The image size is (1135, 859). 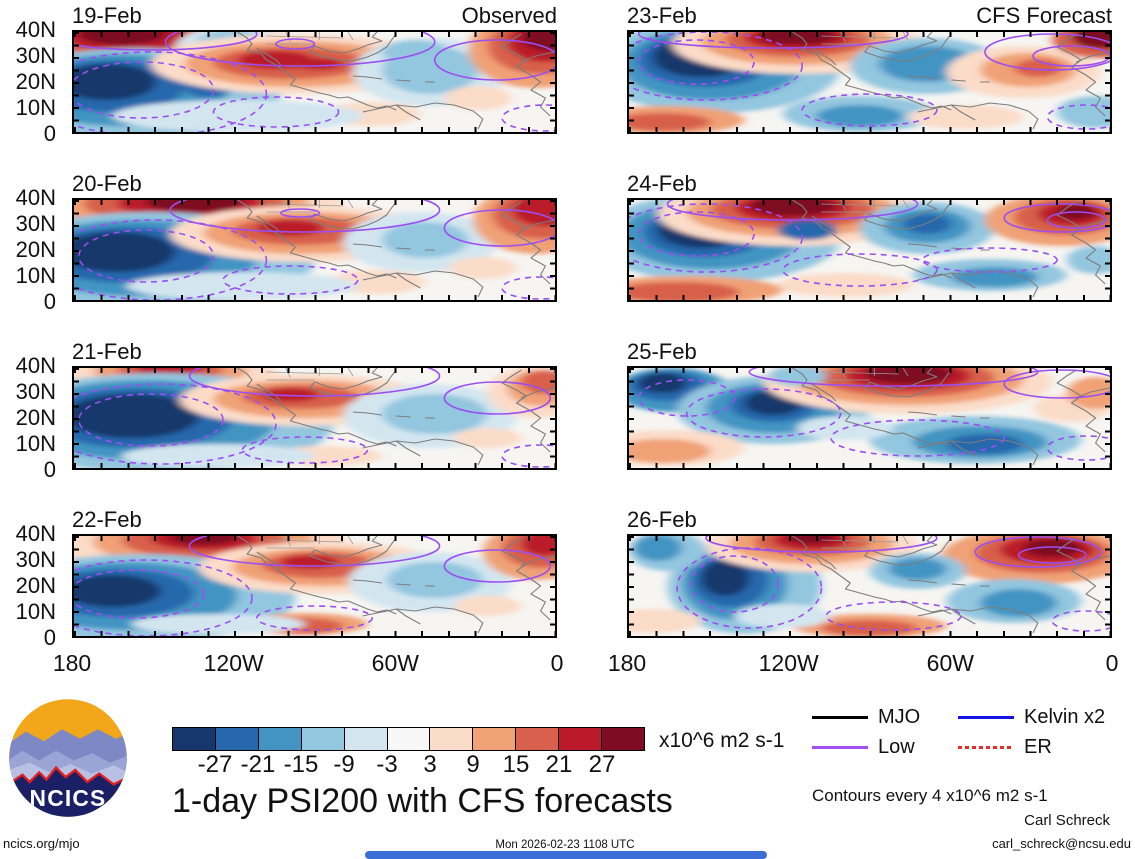 What do you see at coordinates (662, 351) in the screenshot?
I see `panel-date-label: 25-Feb` at bounding box center [662, 351].